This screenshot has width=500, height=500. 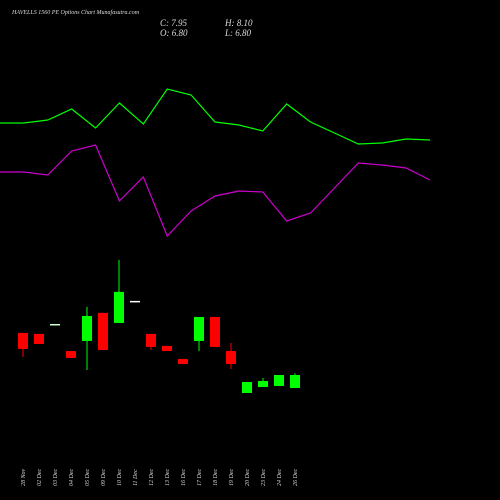 What do you see at coordinates (174, 33) in the screenshot?
I see `ohlc-label: O: 6.80` at bounding box center [174, 33].